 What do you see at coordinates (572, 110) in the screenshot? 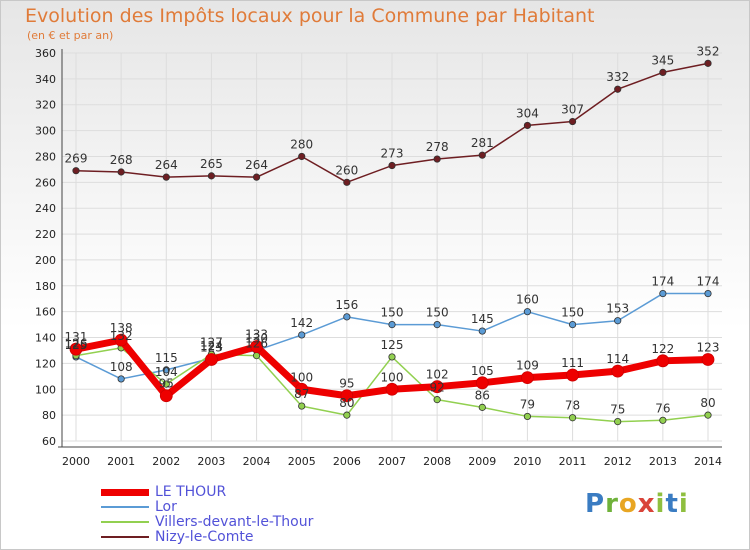
I see `data-label: 307` at bounding box center [572, 110].